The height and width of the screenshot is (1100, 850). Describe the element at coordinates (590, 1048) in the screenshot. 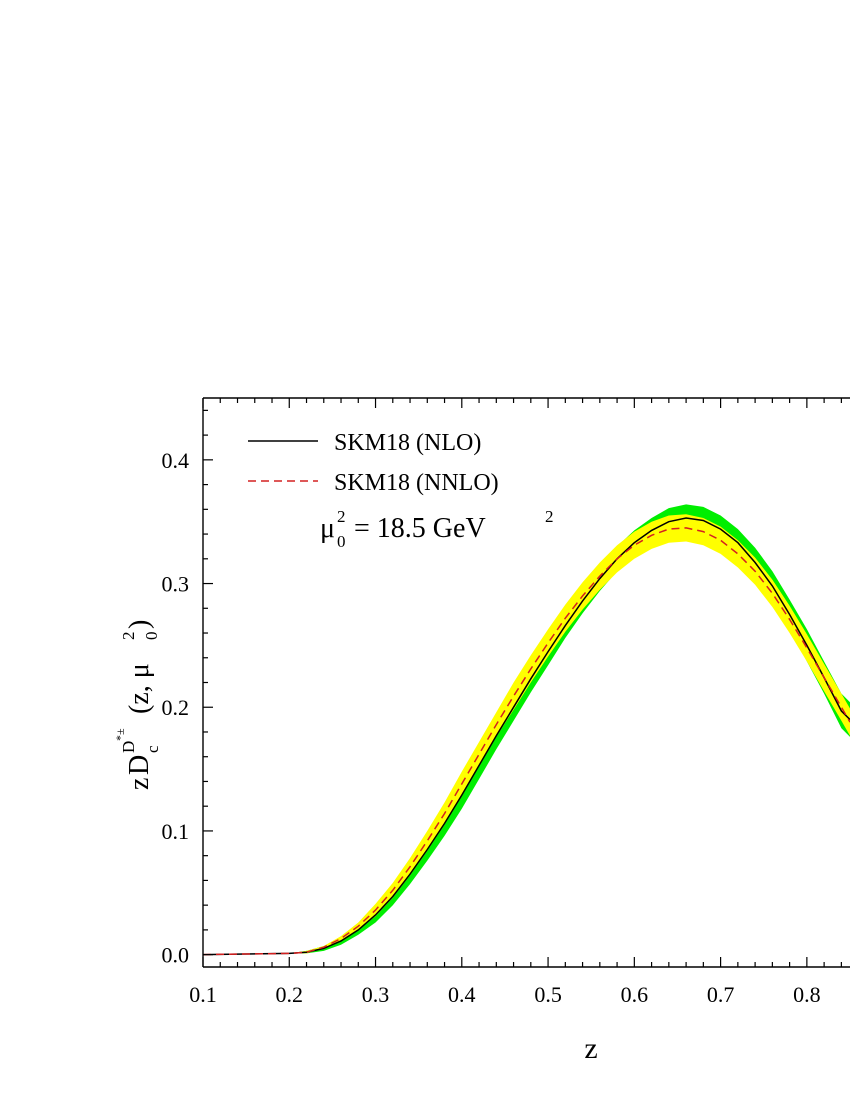

I see `x-axis-label: z` at that location.